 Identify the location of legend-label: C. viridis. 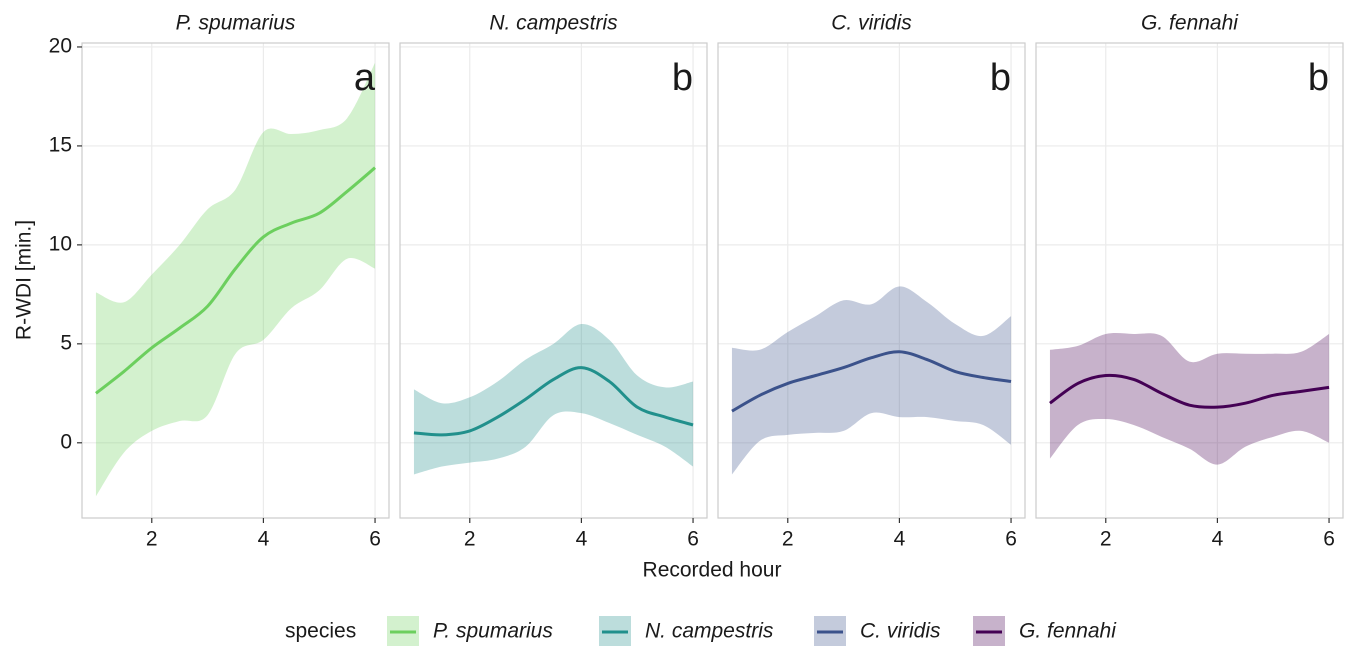
(900, 631).